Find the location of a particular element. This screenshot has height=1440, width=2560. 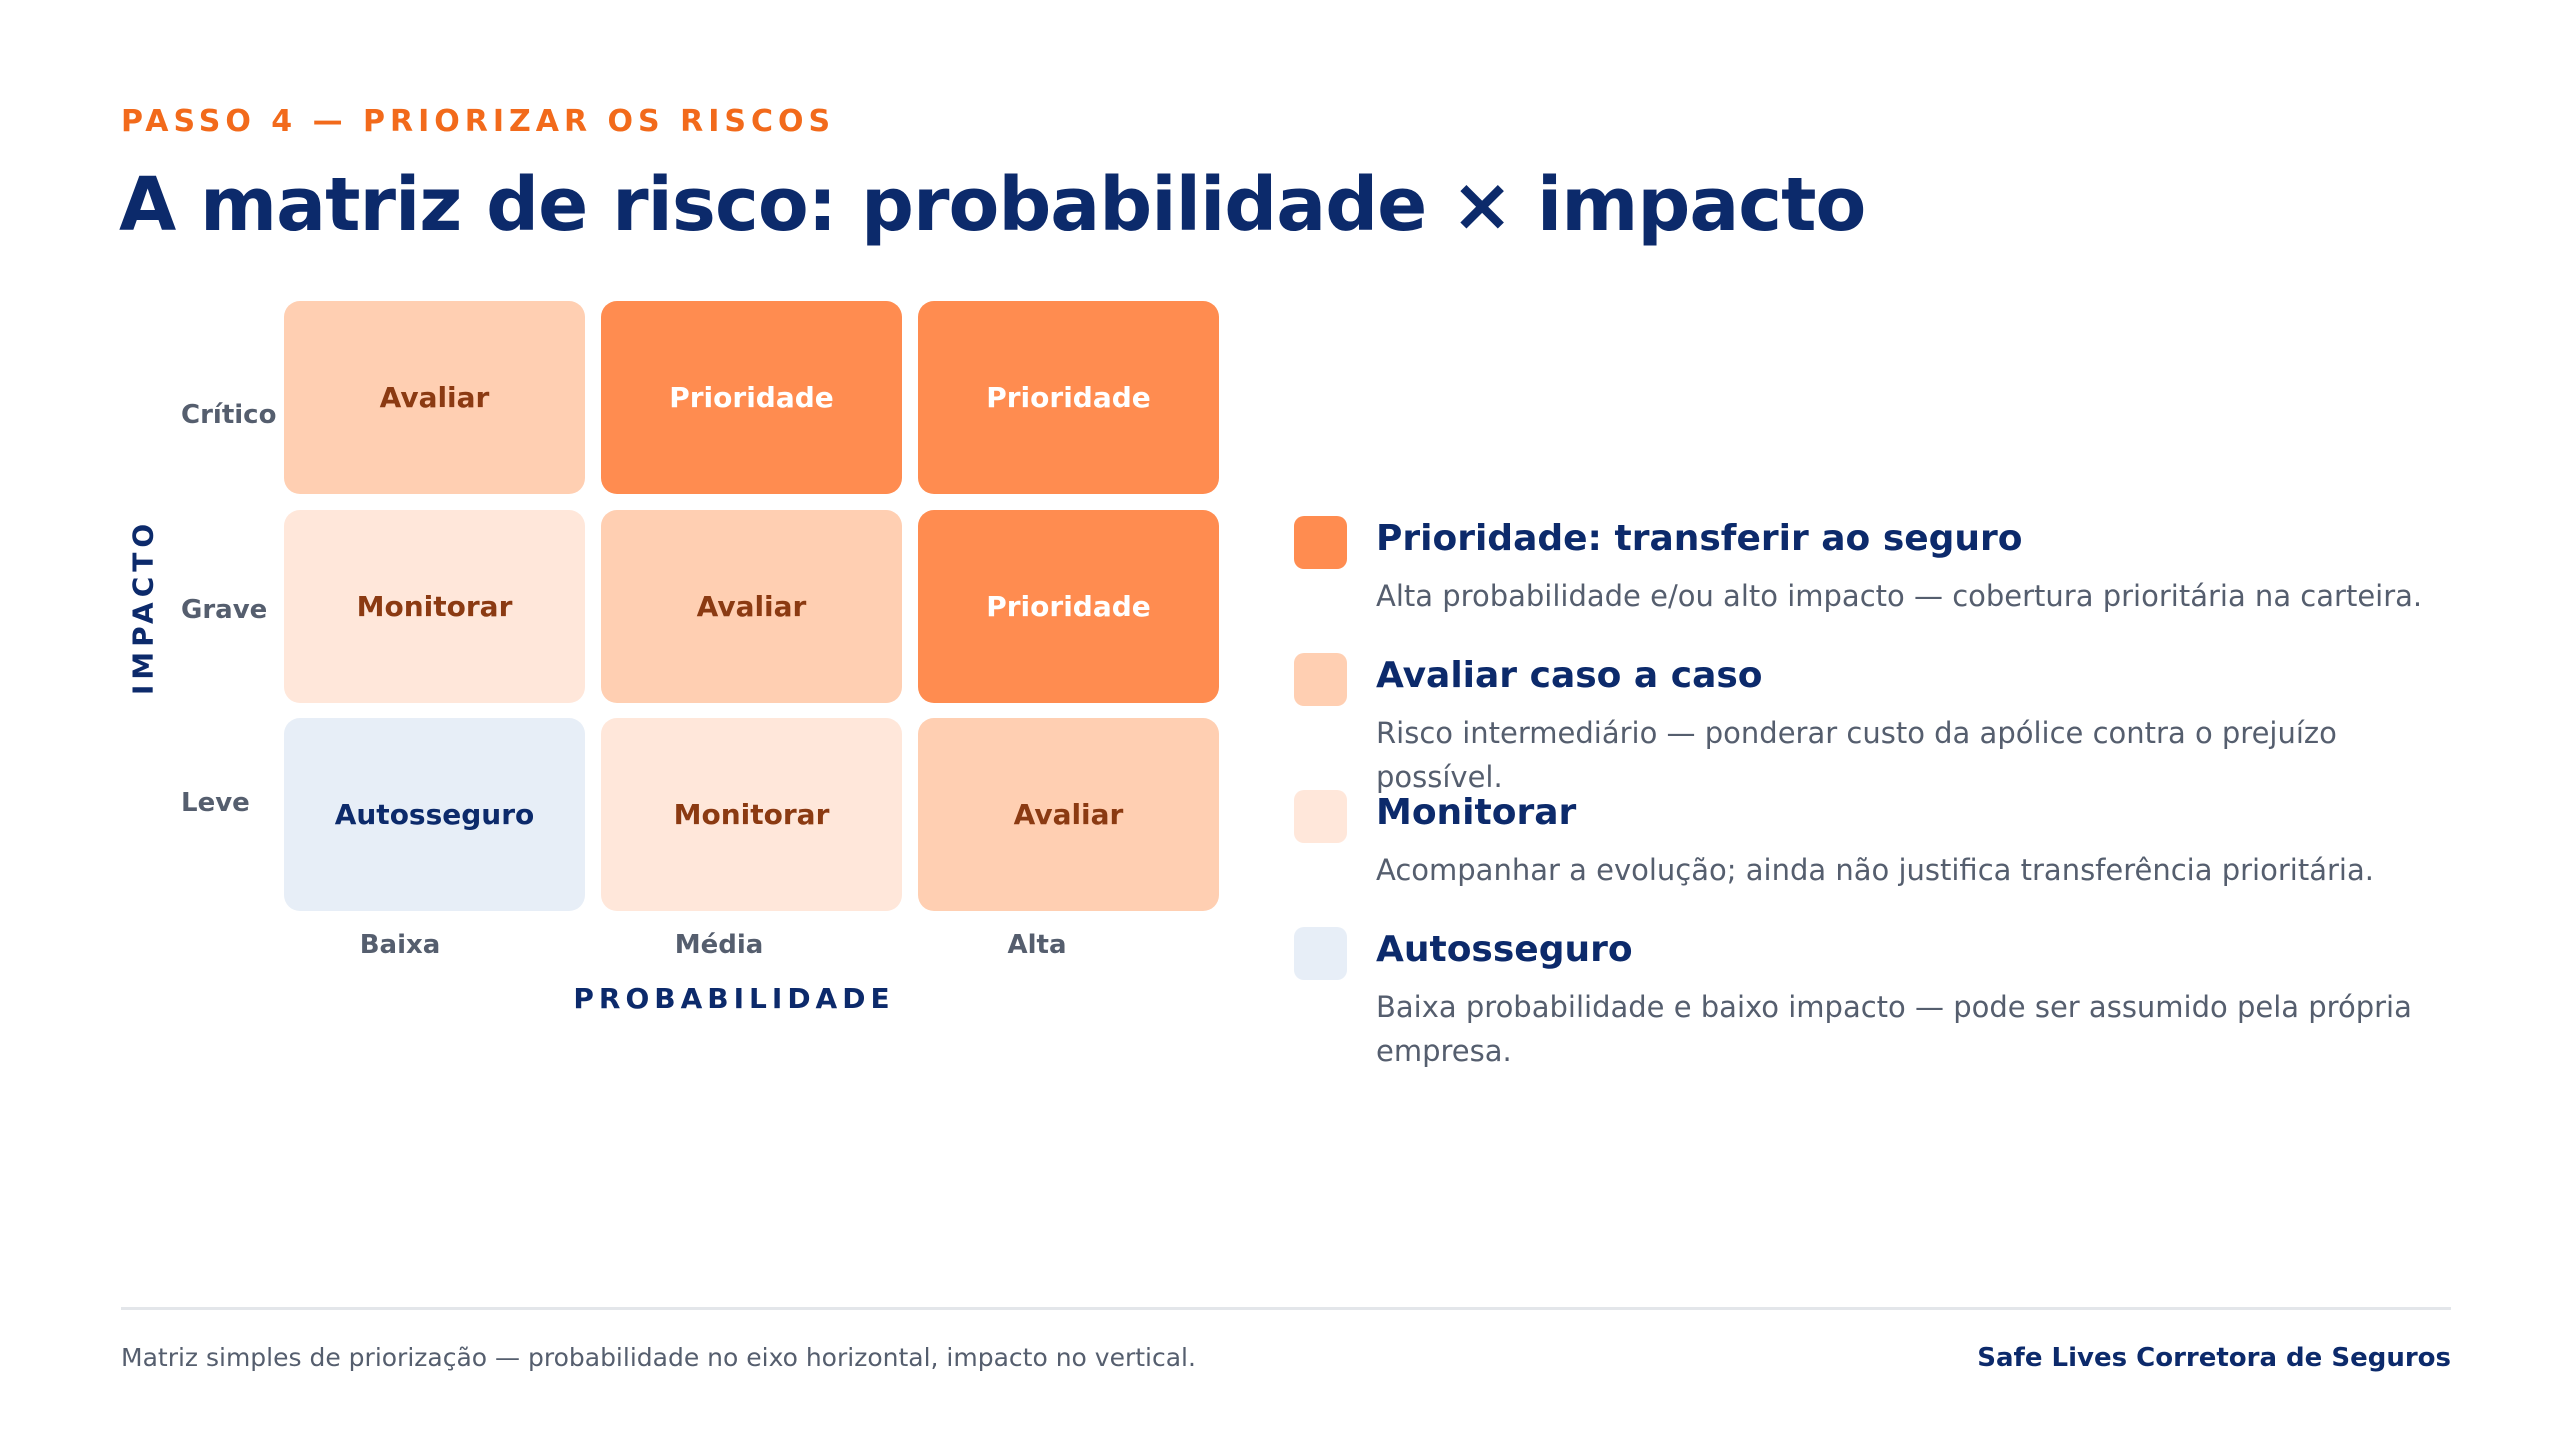

matrix-cell-critico-baixa: Avaliar is located at coordinates (434, 397).